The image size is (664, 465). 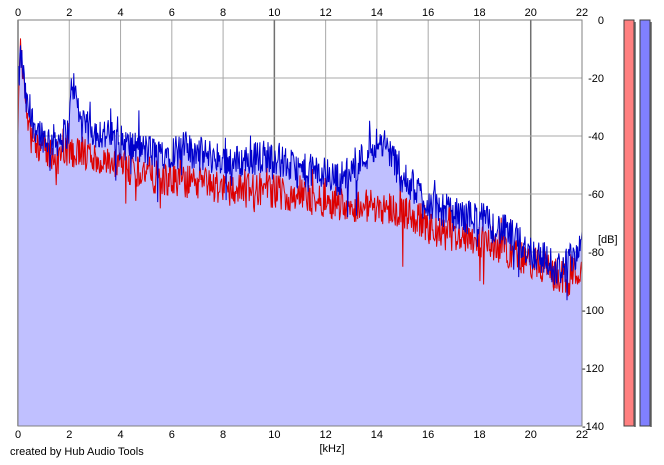 What do you see at coordinates (596, 137) in the screenshot?
I see `y-tick-label: -40` at bounding box center [596, 137].